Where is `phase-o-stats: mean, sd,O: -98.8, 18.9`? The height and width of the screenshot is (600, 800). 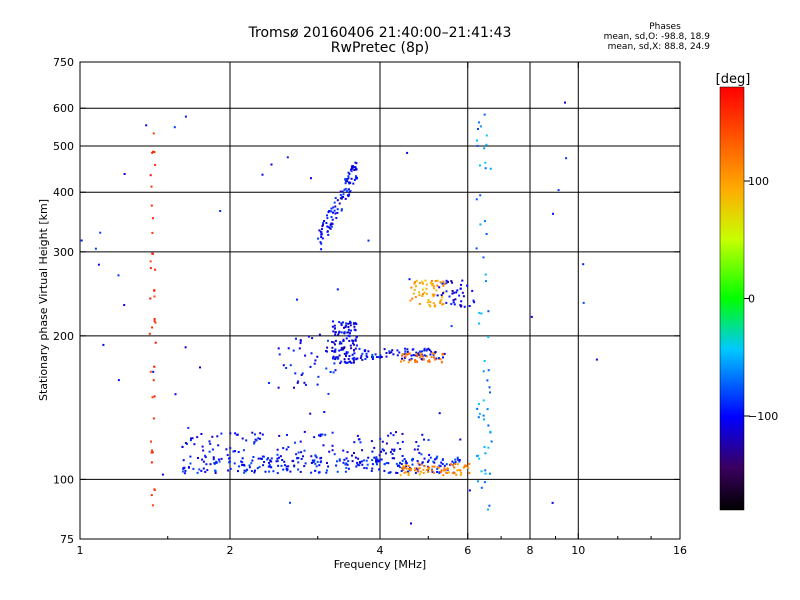 phase-o-stats: mean, sd,O: -98.8, 18.9 is located at coordinates (656, 37).